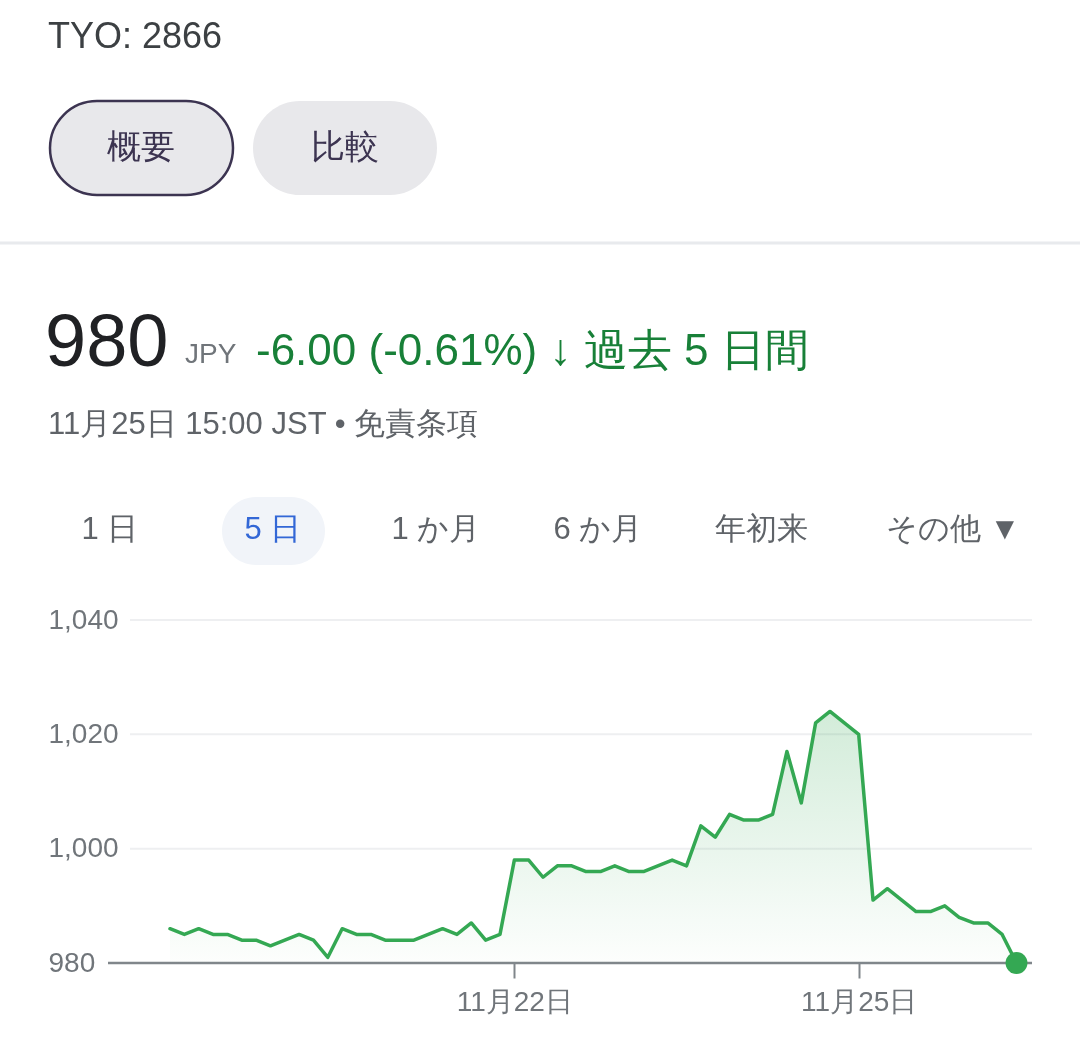 The height and width of the screenshot is (1040, 1080). What do you see at coordinates (263, 423) in the screenshot?
I see `text: 11月25日 15:00 JST • 免責条項` at bounding box center [263, 423].